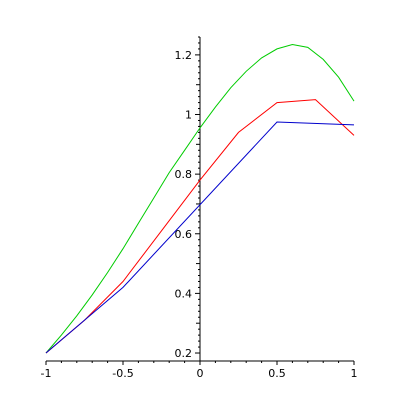  What do you see at coordinates (184, 234) in the screenshot?
I see `y-tick-label: 0.6` at bounding box center [184, 234].